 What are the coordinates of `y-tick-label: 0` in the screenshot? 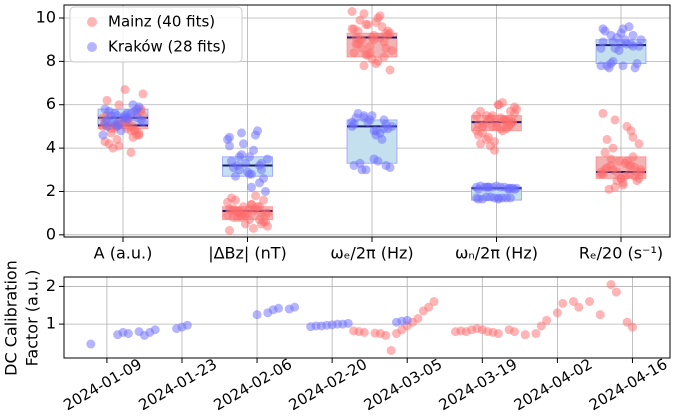 It's located at (51, 233).